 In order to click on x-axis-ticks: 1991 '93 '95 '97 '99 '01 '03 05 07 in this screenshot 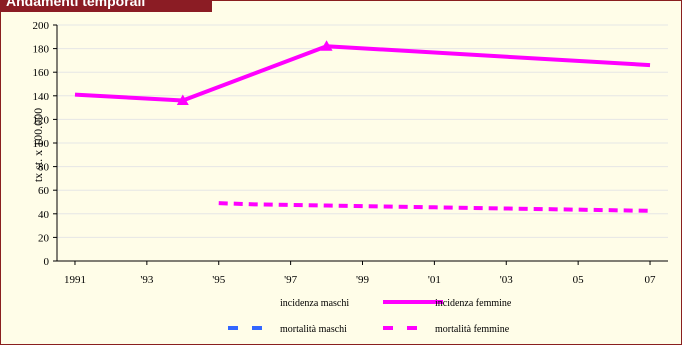, I will do `click(360, 273)`.